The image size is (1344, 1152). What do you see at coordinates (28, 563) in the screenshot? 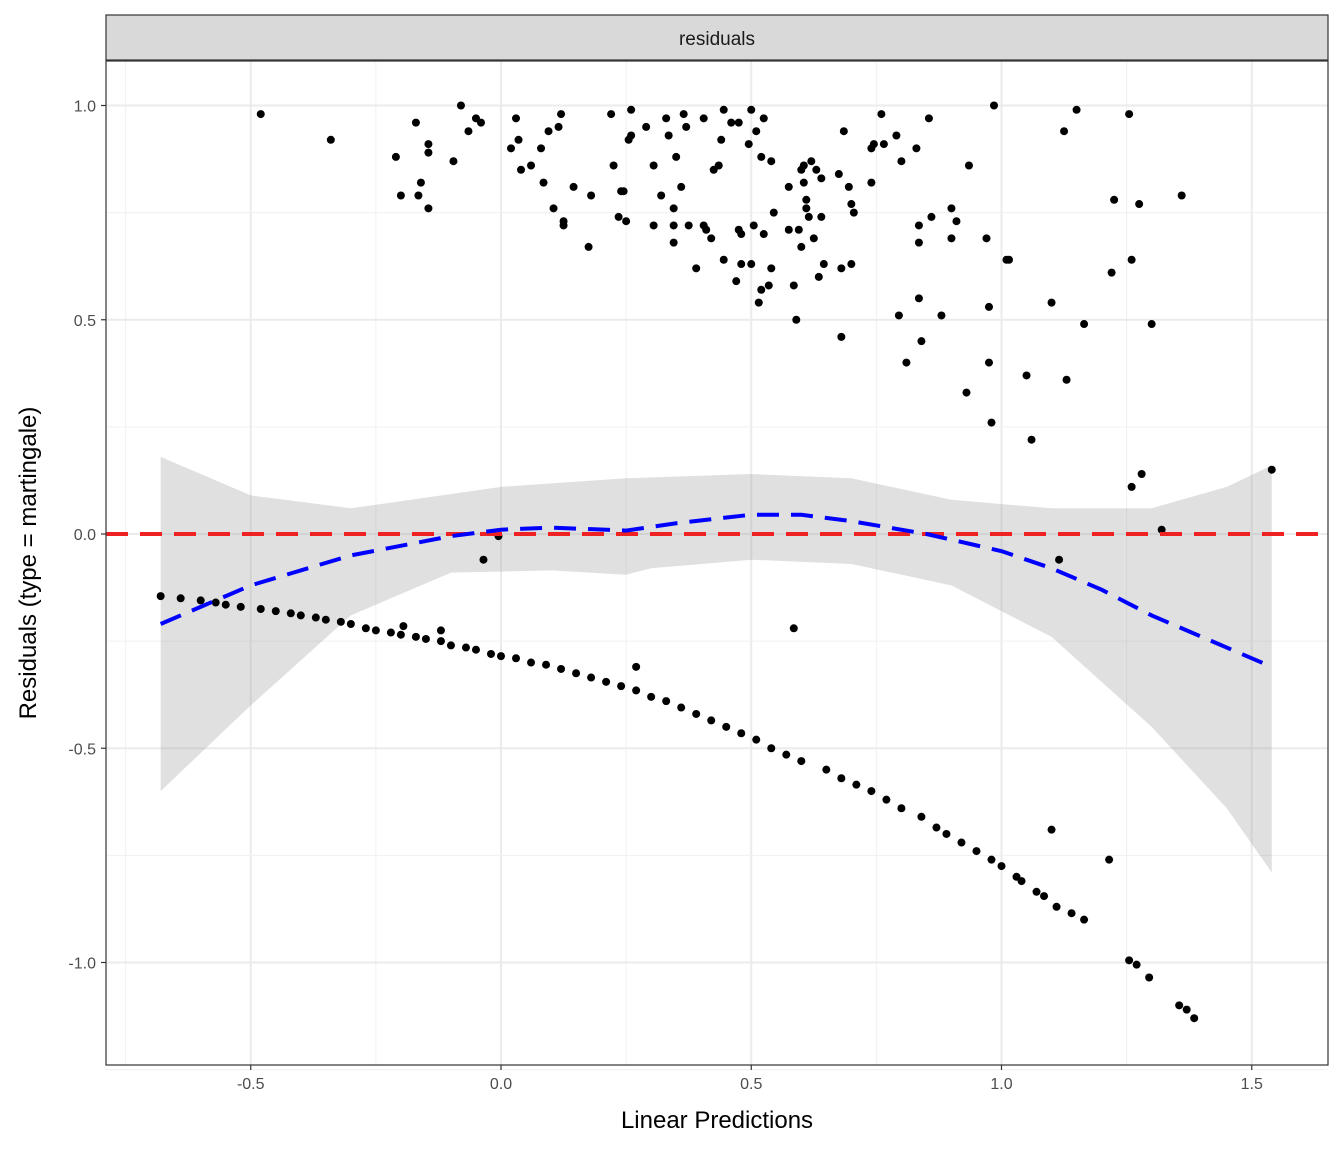
I see `y-axis-label: Residuals (type = martingale)` at bounding box center [28, 563].